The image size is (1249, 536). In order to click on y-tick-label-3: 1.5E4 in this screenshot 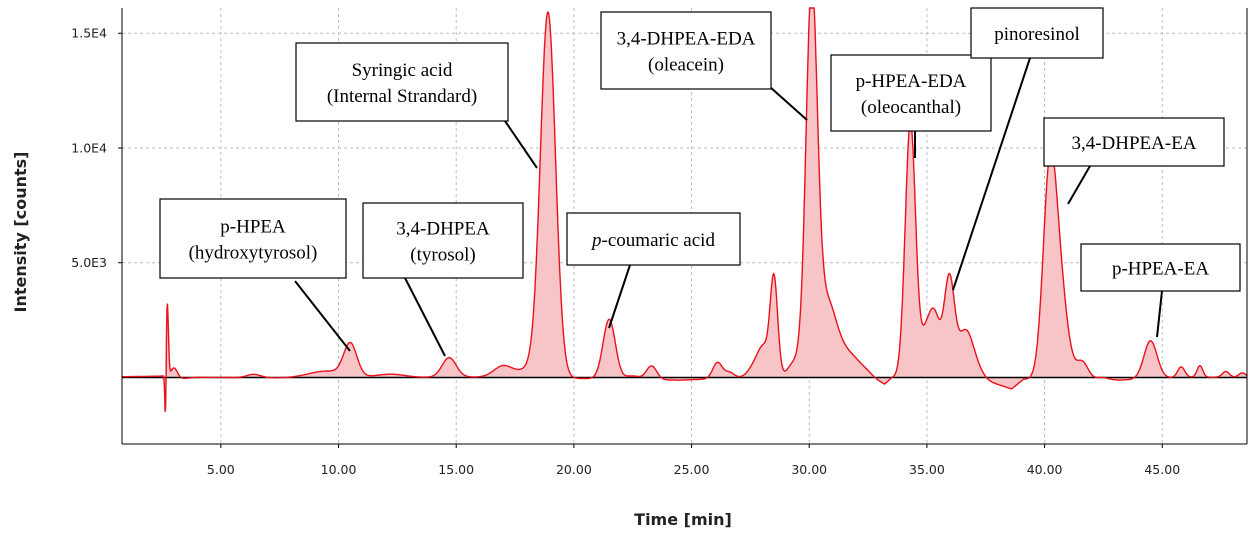, I will do `click(89, 33)`.